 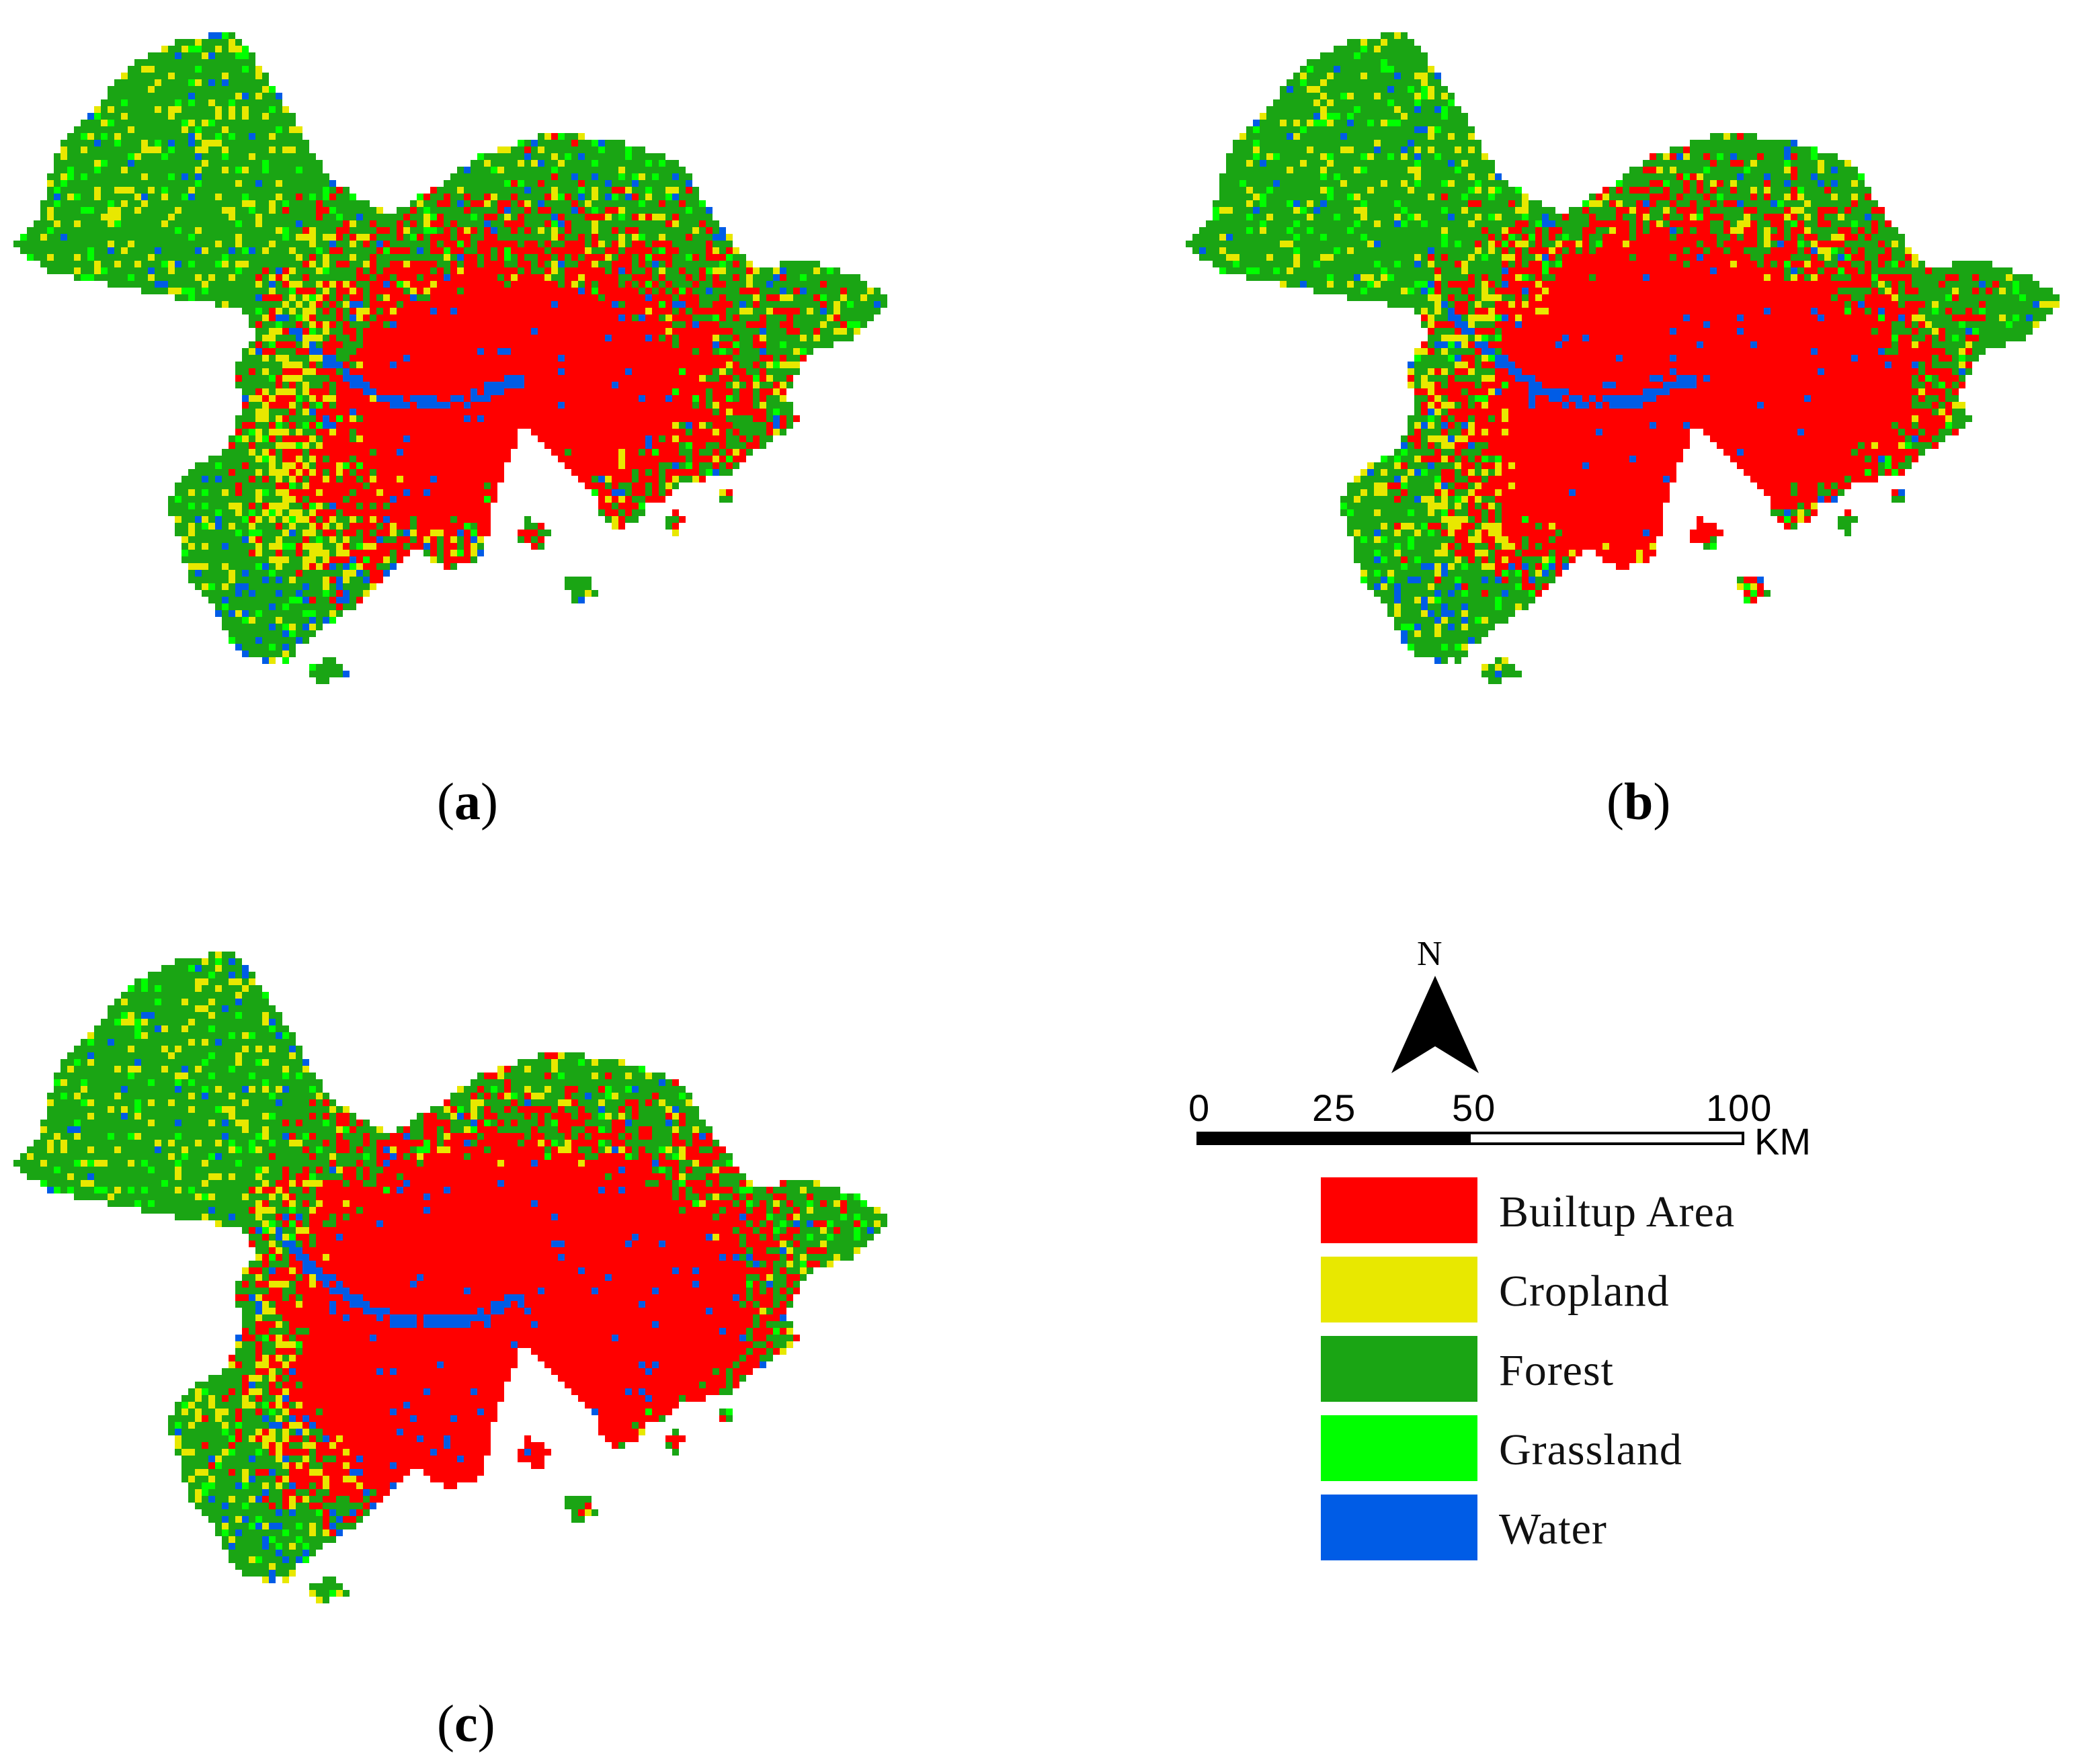 I want to click on north-arrow-icon, so click(x=1435, y=1025).